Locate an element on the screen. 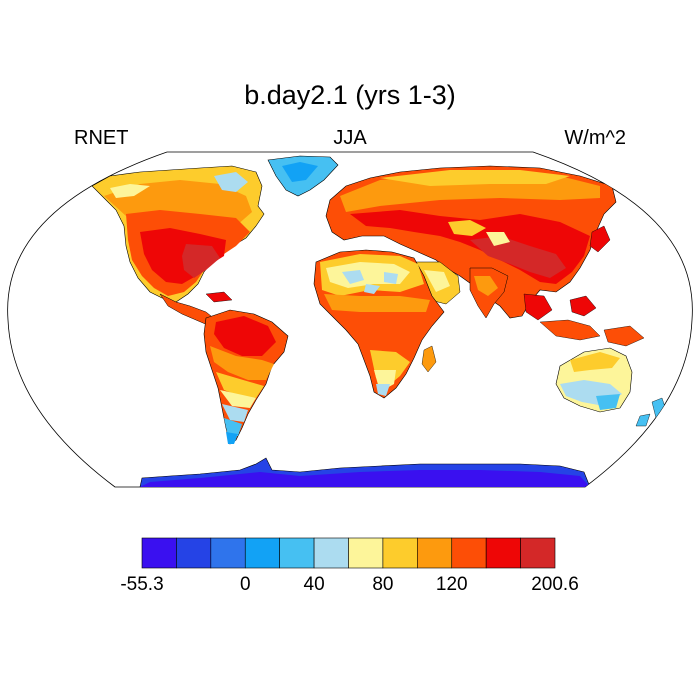 The height and width of the screenshot is (700, 700). colorbar-label: 0 is located at coordinates (245, 584).